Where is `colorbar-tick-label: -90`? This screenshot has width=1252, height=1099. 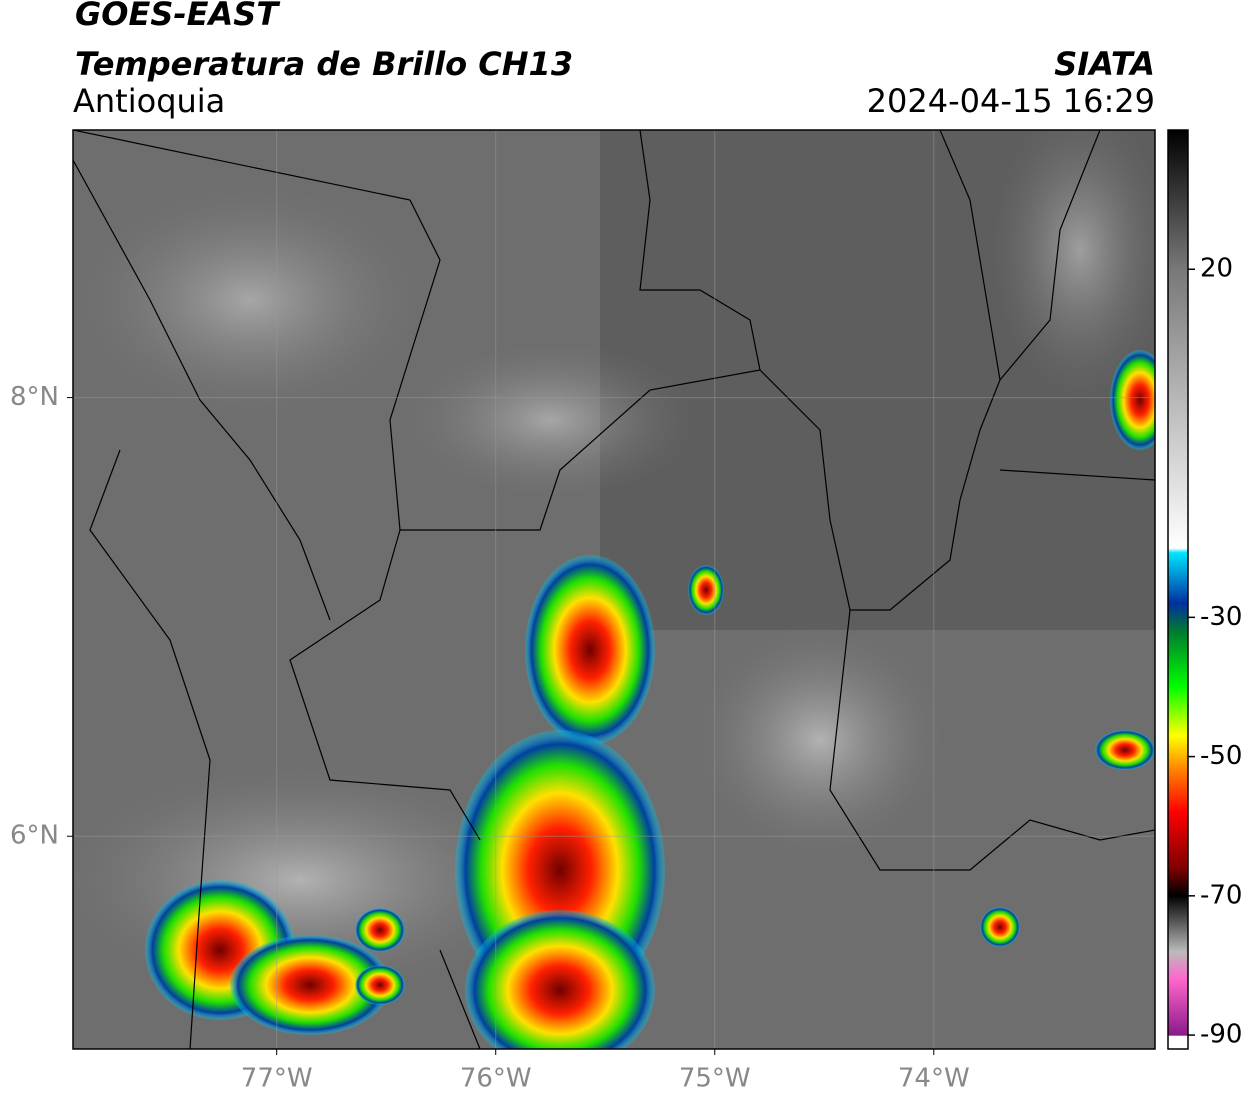 colorbar-tick-label: -90 is located at coordinates (1221, 1035).